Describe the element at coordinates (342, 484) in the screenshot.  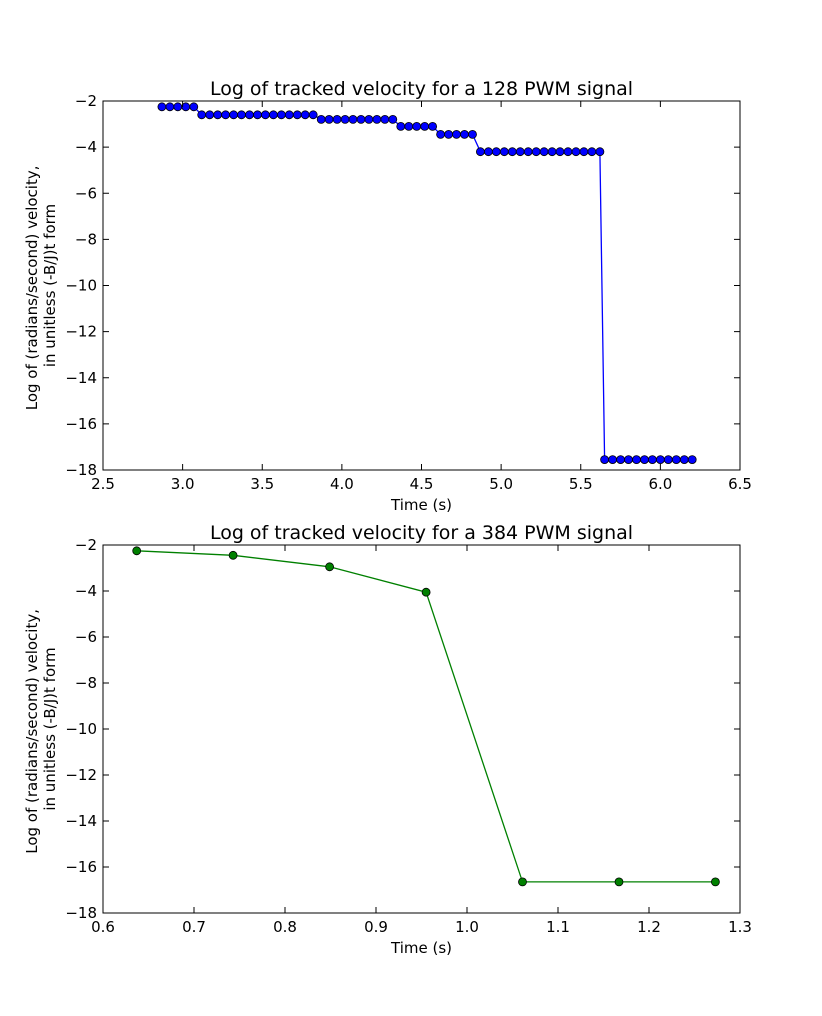
I see `x-tick-label: 4.0` at that location.